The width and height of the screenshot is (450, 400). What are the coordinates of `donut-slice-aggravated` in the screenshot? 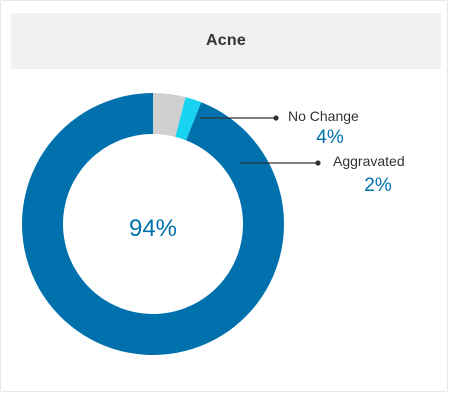 It's located at (188, 119).